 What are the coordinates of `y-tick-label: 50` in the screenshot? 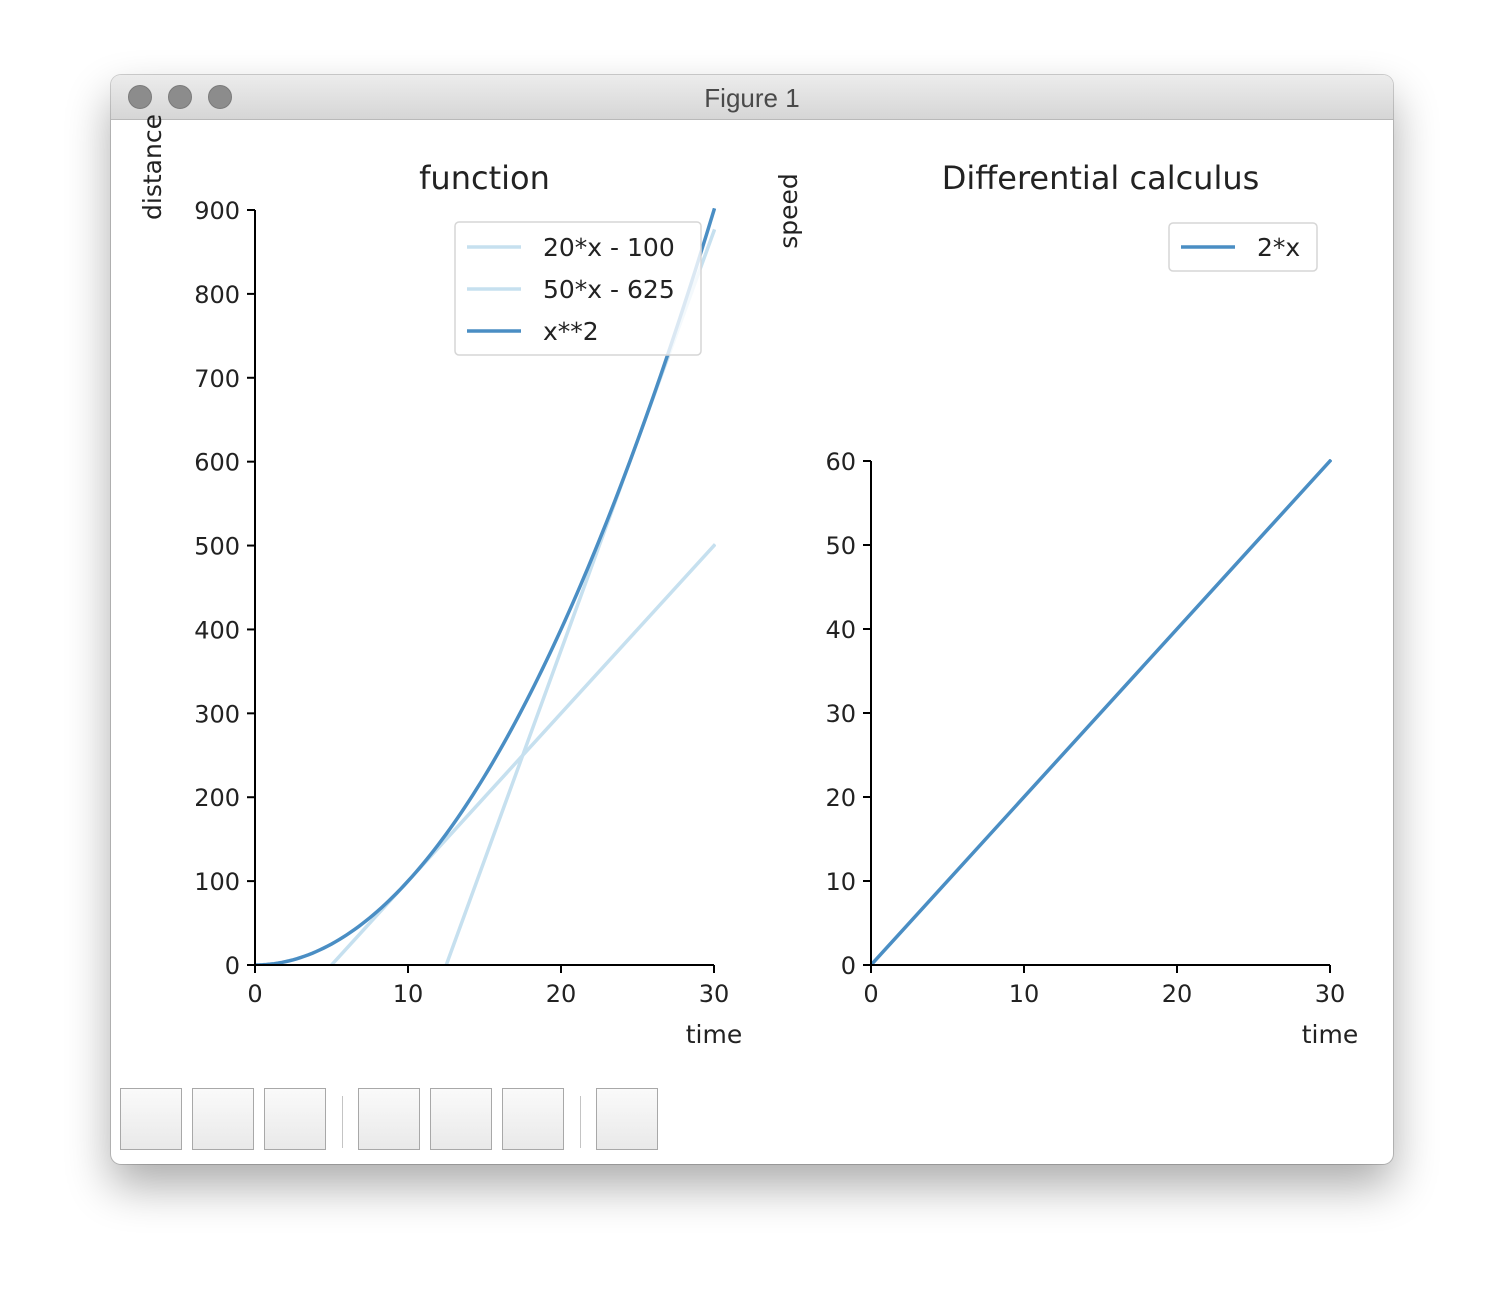 It's located at (840, 546).